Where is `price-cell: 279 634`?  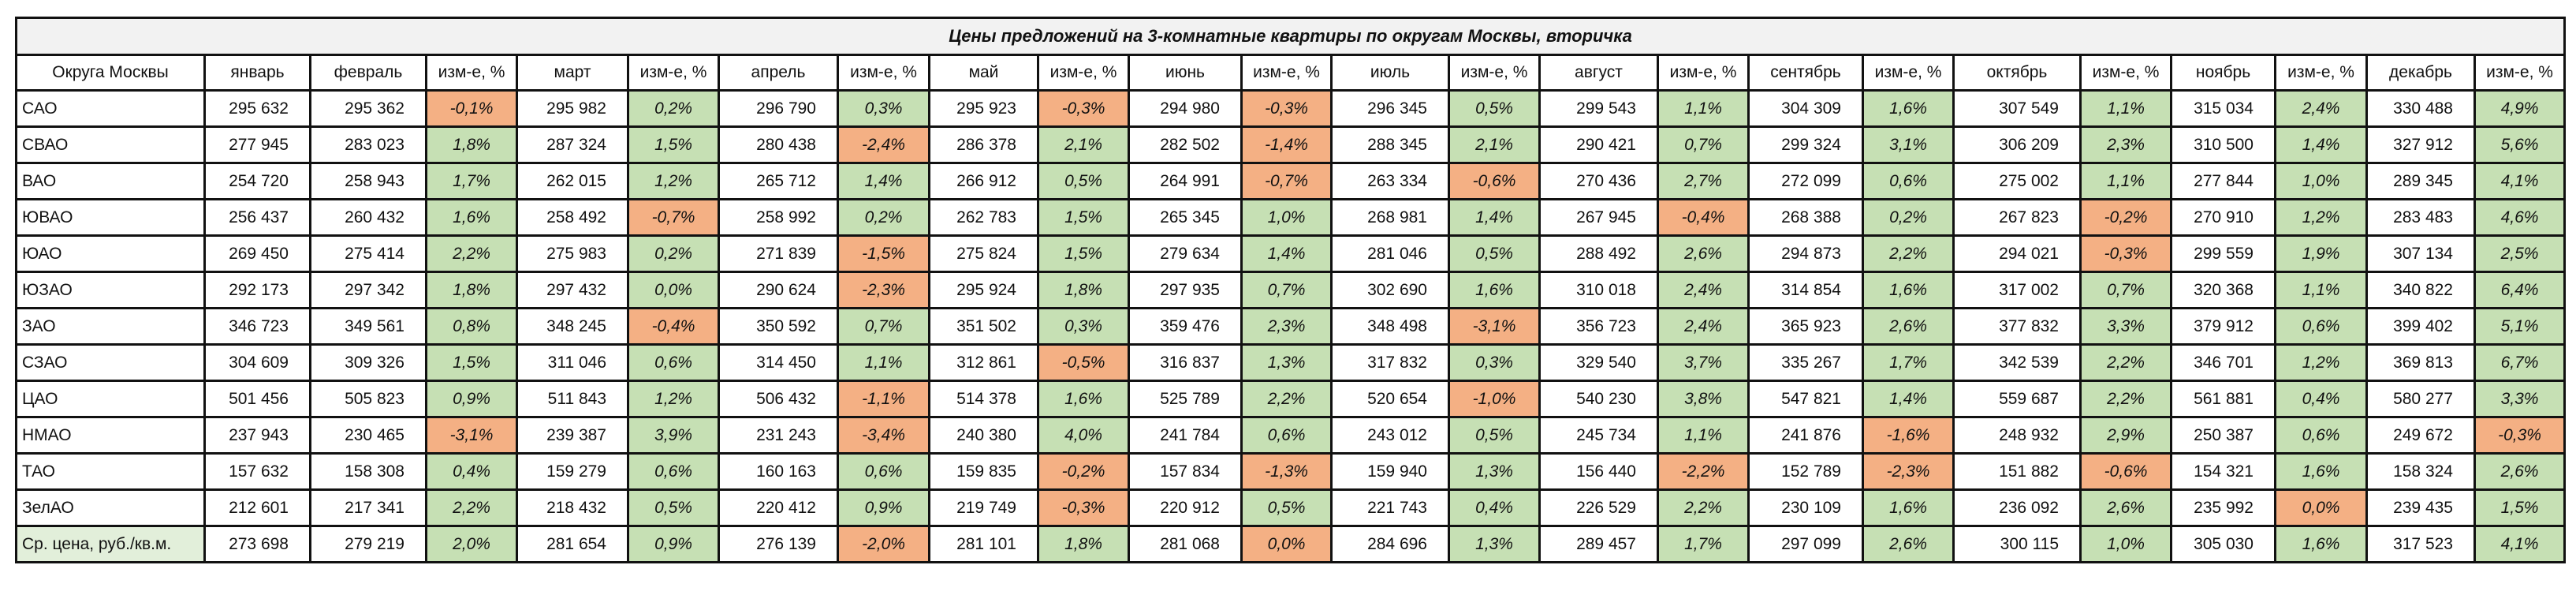
price-cell: 279 634 is located at coordinates (1186, 253).